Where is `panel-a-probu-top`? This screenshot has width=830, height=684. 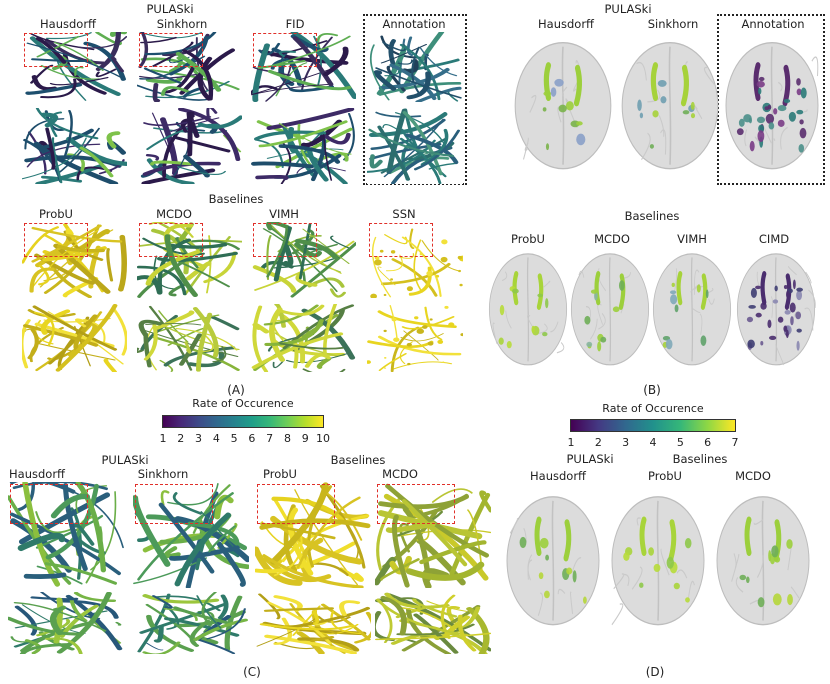
panel-a-probu-top is located at coordinates (74, 260).